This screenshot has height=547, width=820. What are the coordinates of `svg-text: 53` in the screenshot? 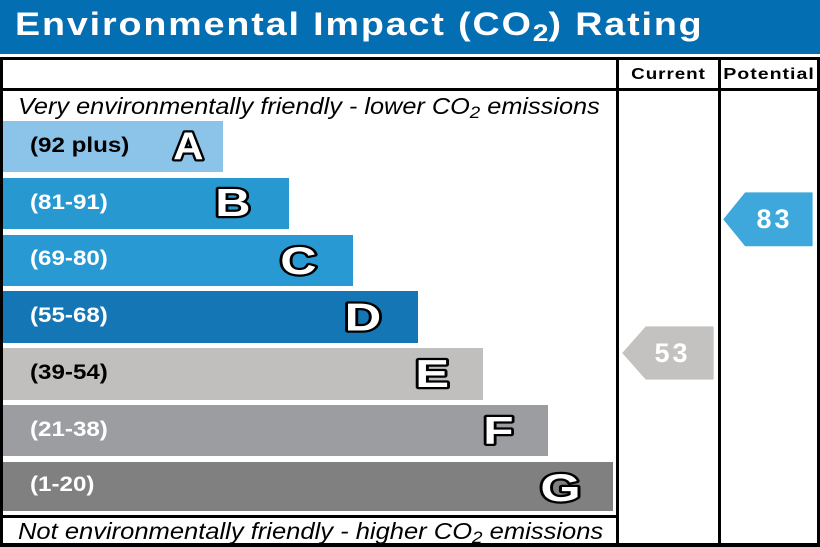 It's located at (672, 353).